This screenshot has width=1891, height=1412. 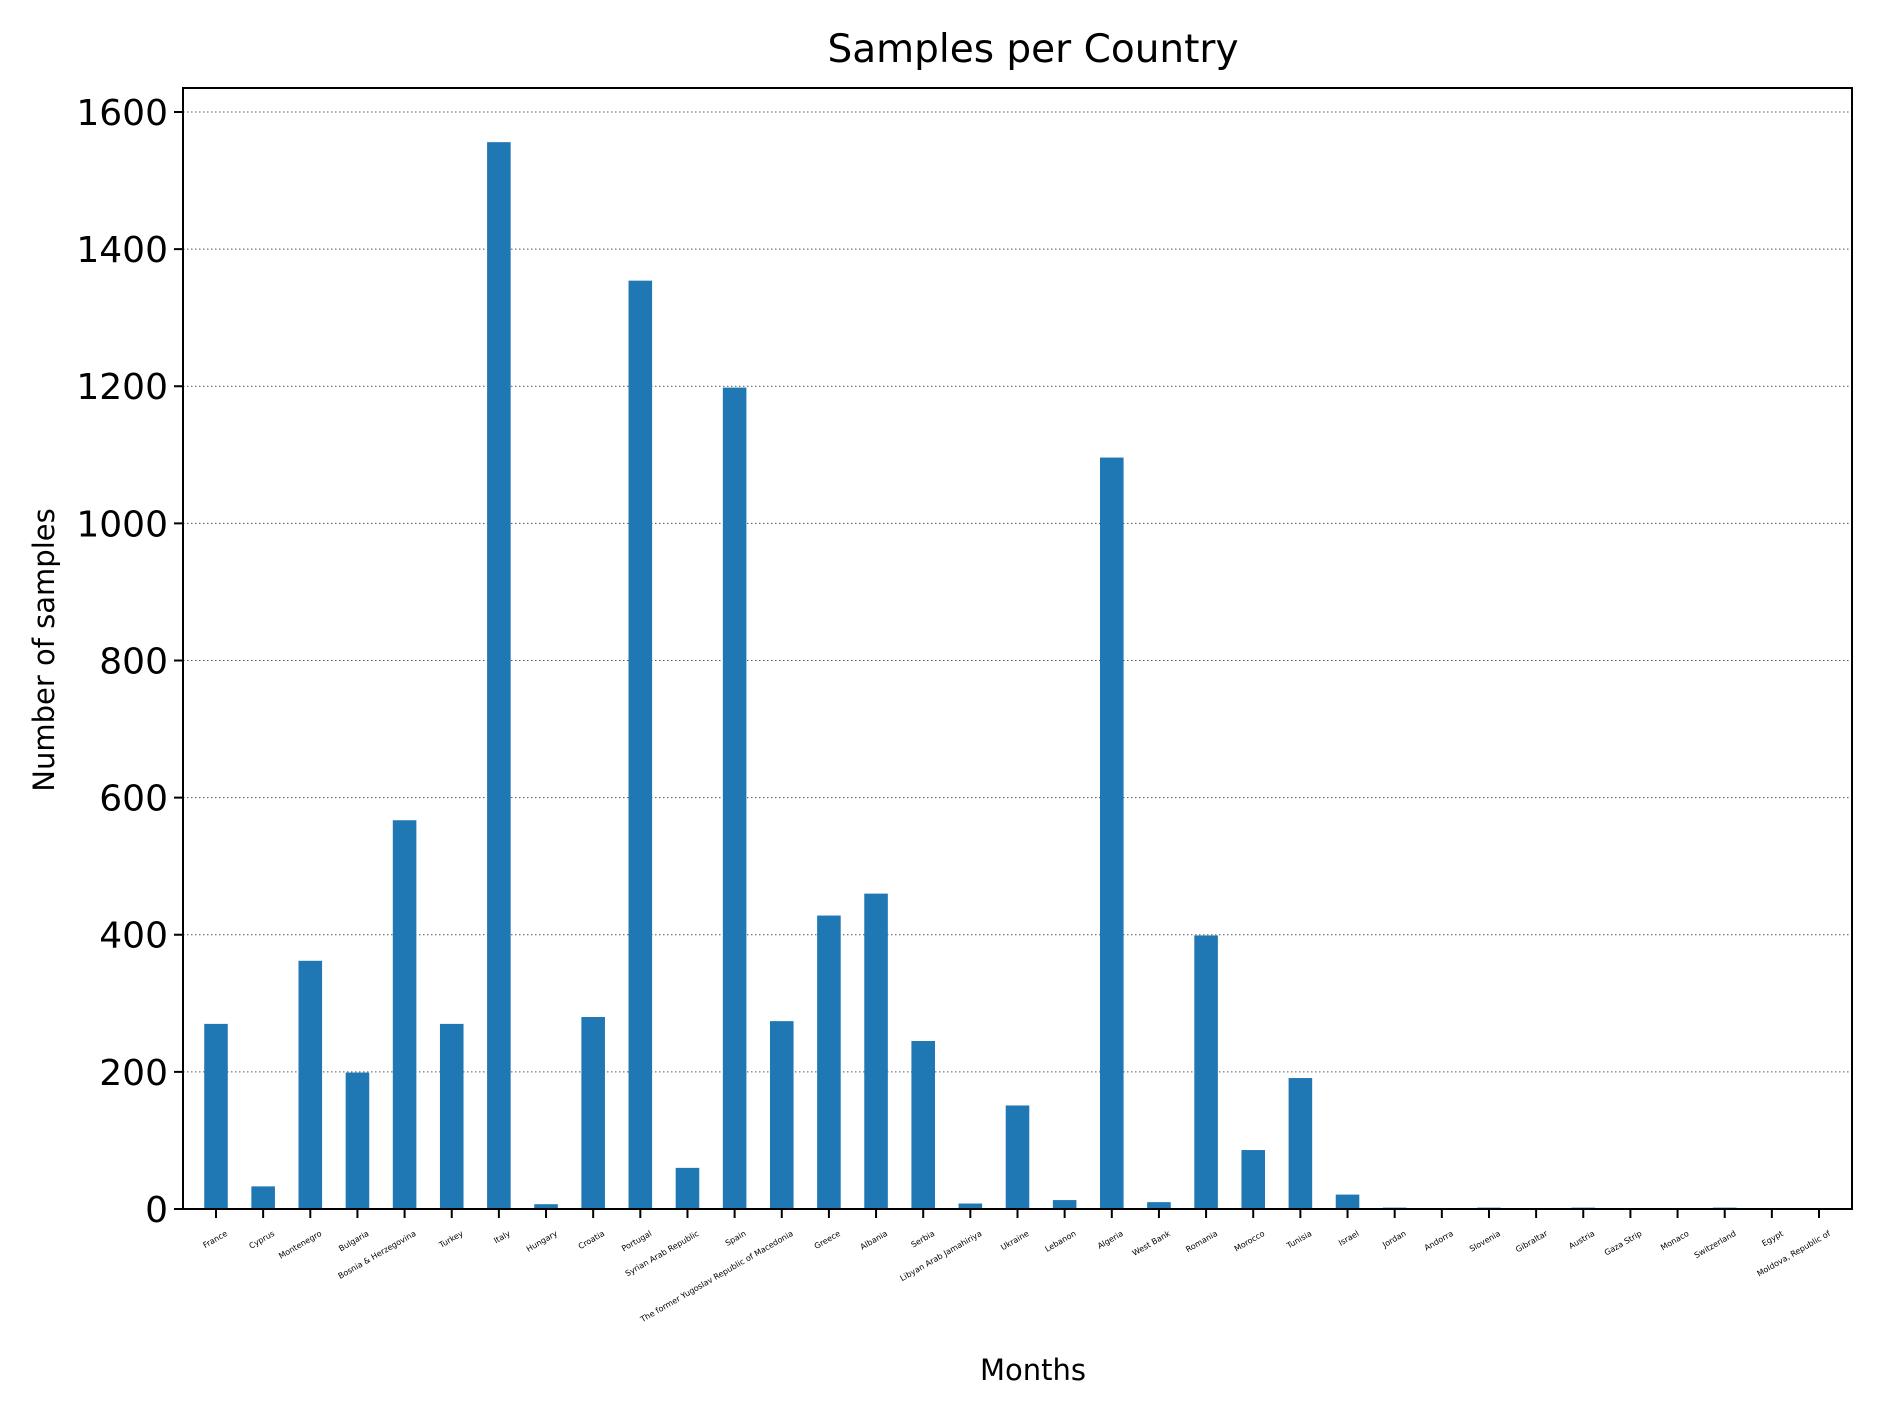 I want to click on y-tick-label: 1600, so click(x=122, y=113).